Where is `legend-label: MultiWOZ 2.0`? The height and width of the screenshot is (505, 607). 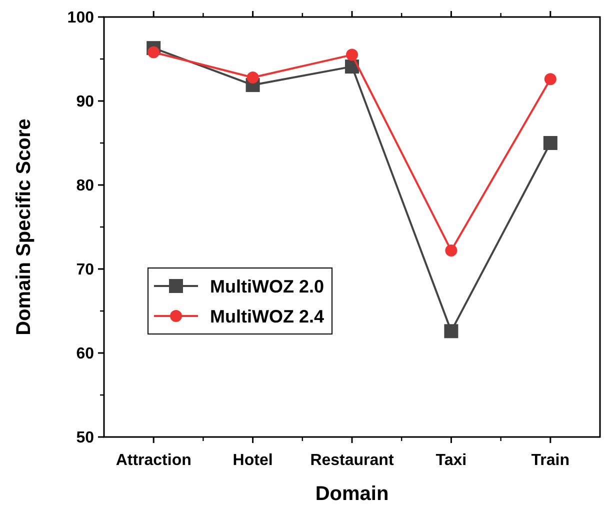
legend-label: MultiWOZ 2.0 is located at coordinates (267, 286).